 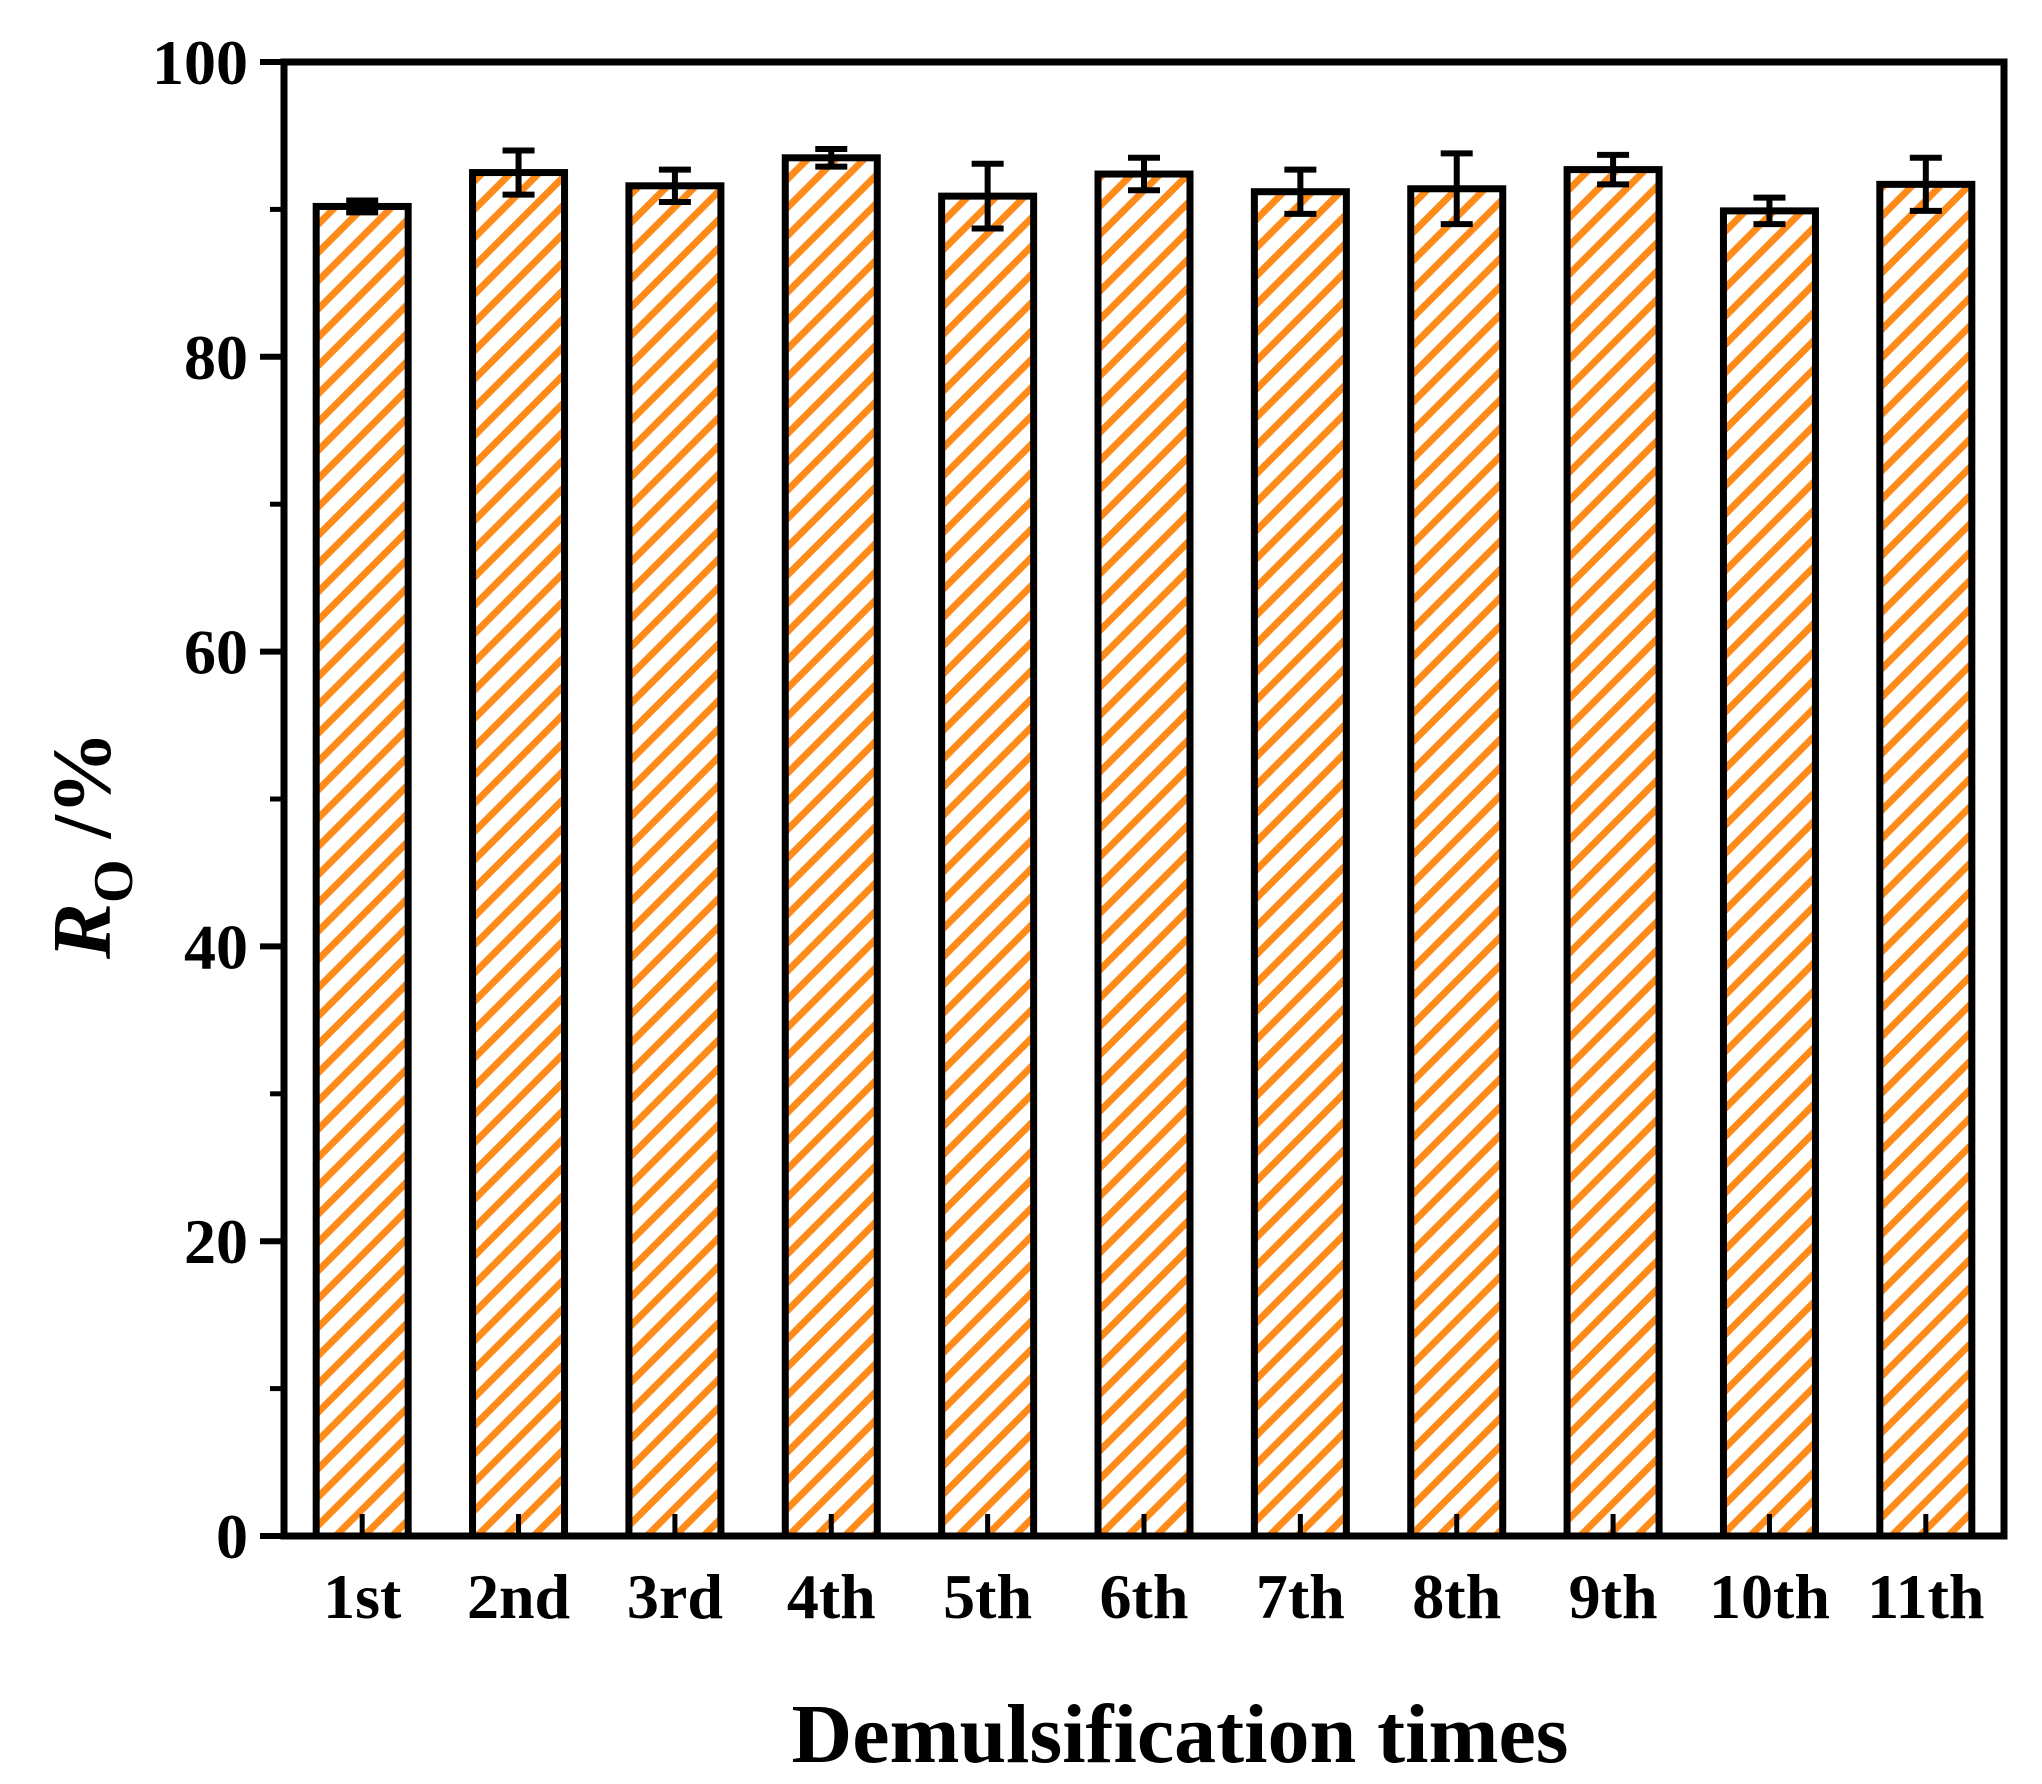 I want to click on y-axis-title: RO /%, so click(x=90, y=845).